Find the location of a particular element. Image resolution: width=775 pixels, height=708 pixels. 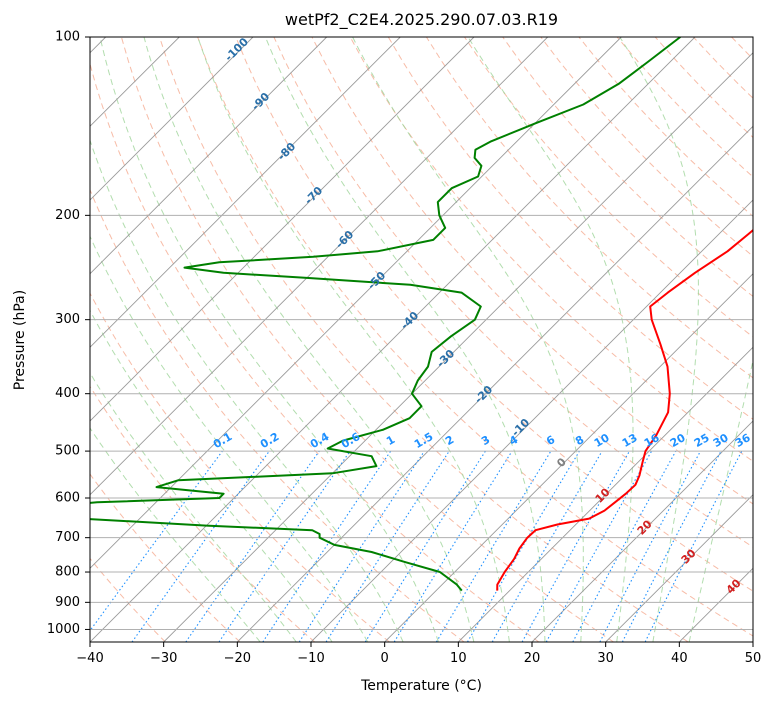

chart-title: wetPf2_C2E4.2025.290.07.03.R19 is located at coordinates (421, 19).